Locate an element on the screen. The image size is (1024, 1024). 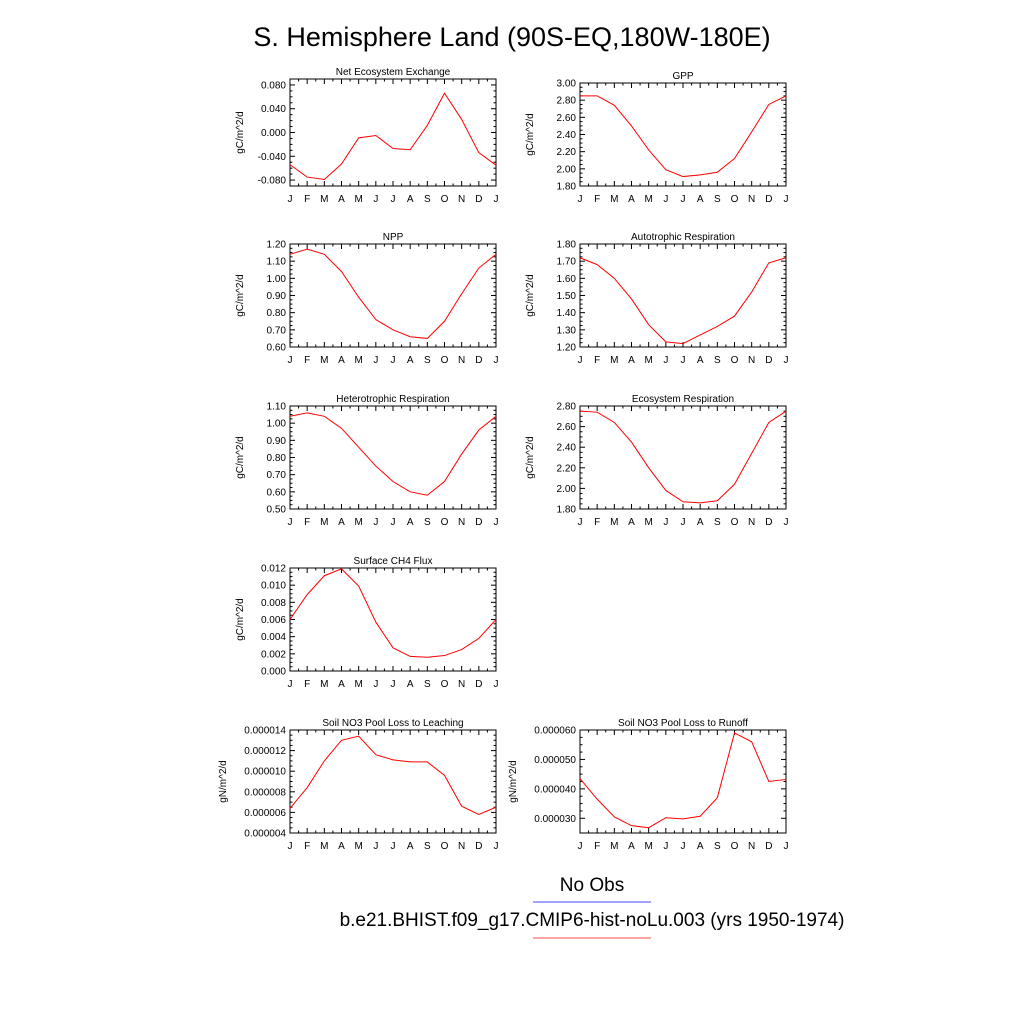
y-tick-label: -0.080 is located at coordinates (272, 181).